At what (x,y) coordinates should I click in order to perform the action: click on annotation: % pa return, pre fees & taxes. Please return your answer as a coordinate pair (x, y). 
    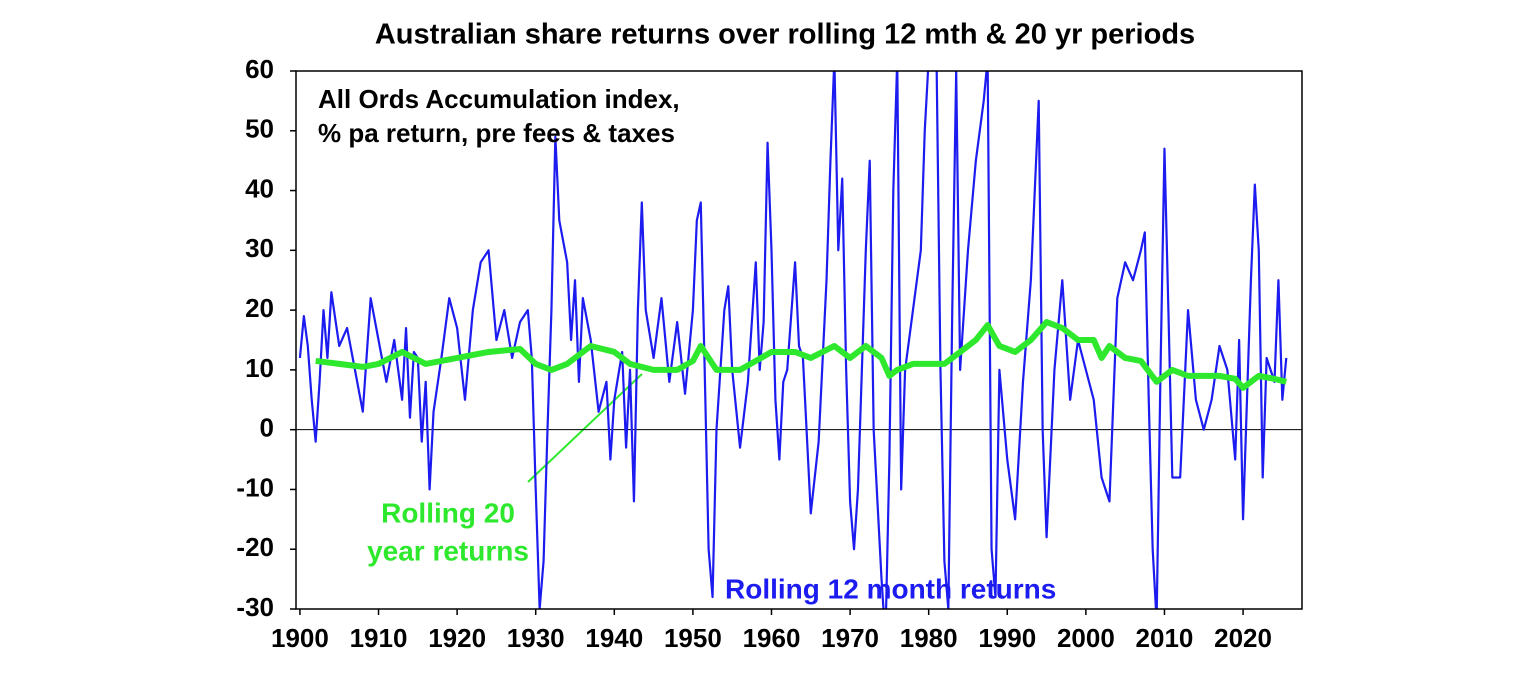
    Looking at the image, I should click on (496, 133).